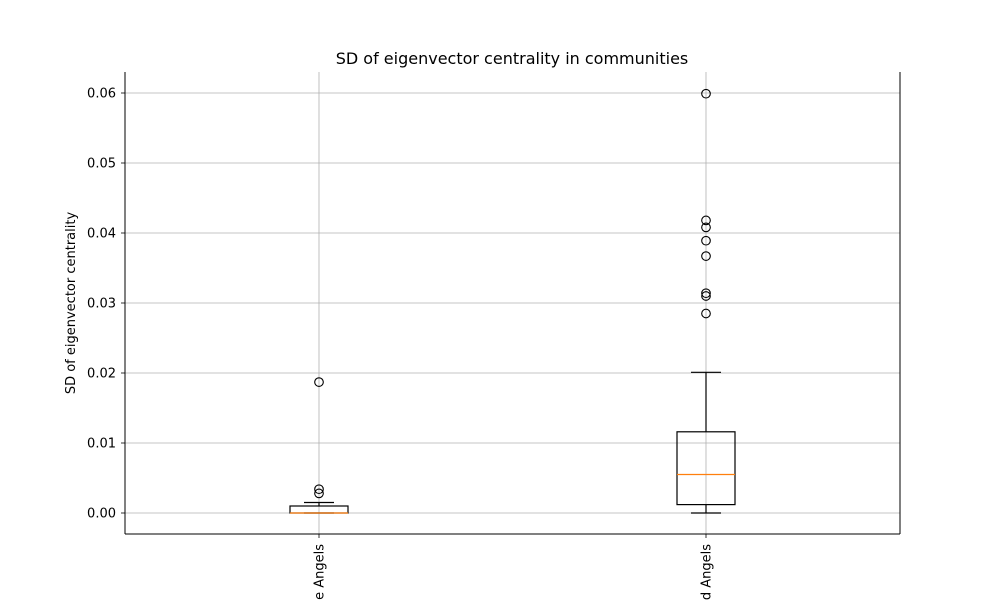  I want to click on y-tick-label: 0.04, so click(101, 234).